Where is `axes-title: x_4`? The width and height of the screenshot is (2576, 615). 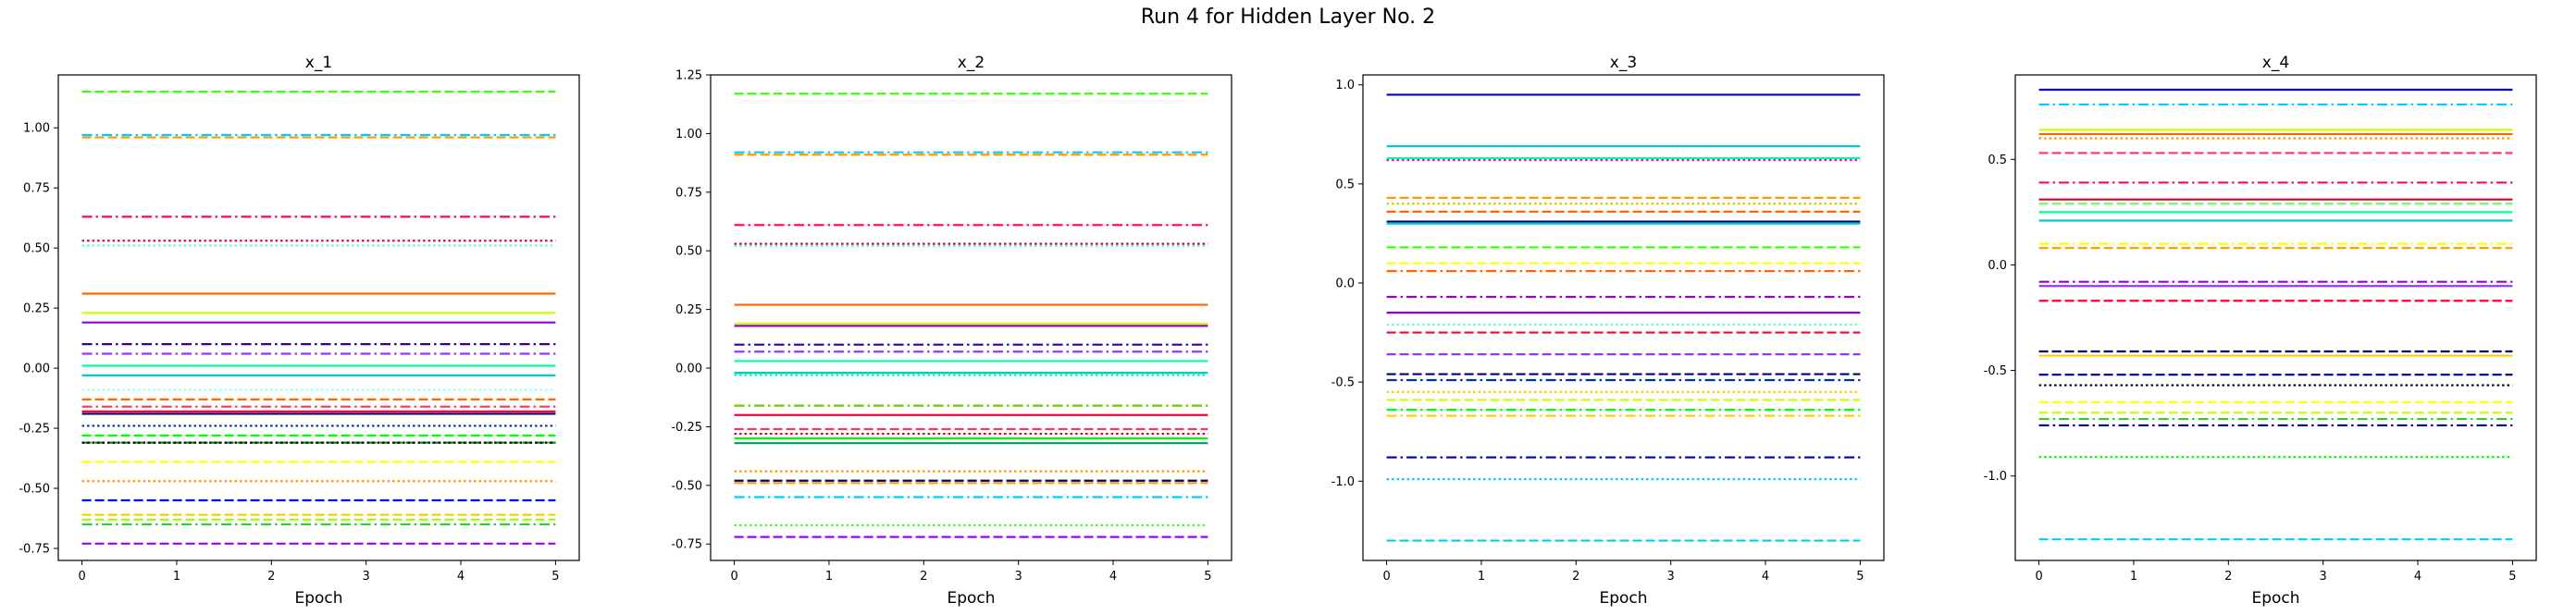
axes-title: x_4 is located at coordinates (2276, 63).